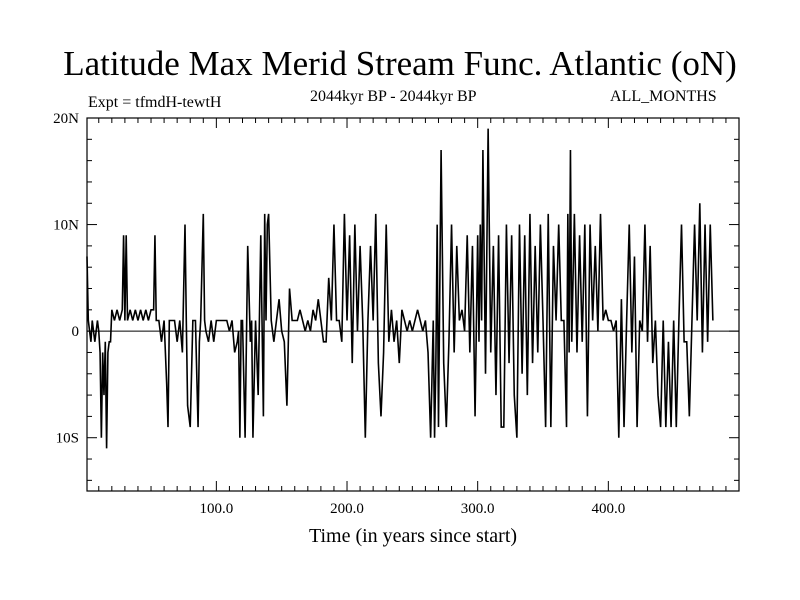 Image resolution: width=800 pixels, height=600 pixels. I want to click on y-tick-label: 0, so click(76, 332).